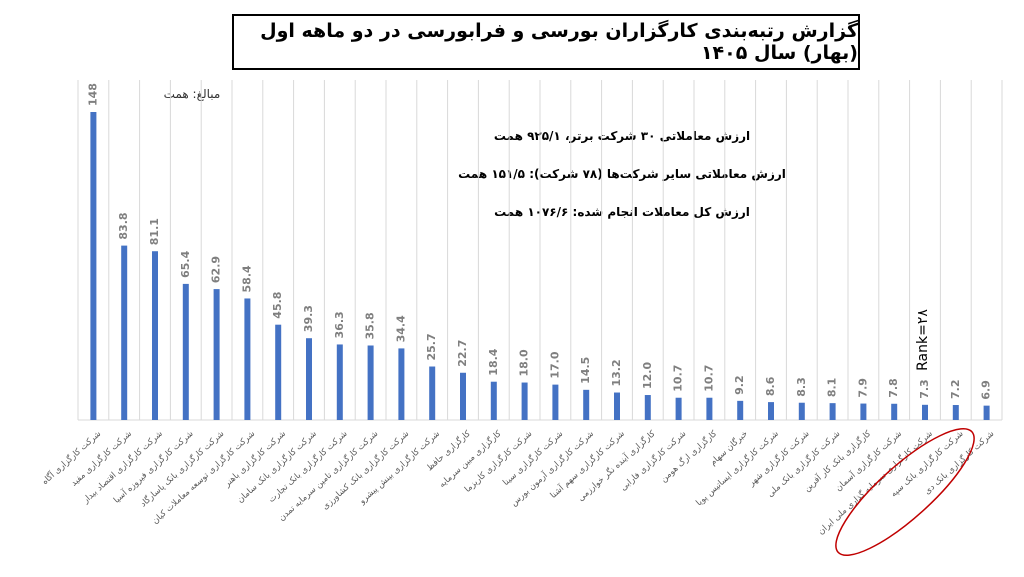 This screenshot has height=577, width=1024. What do you see at coordinates (216, 269) in the screenshot?
I see `value-label: 62.9` at bounding box center [216, 269].